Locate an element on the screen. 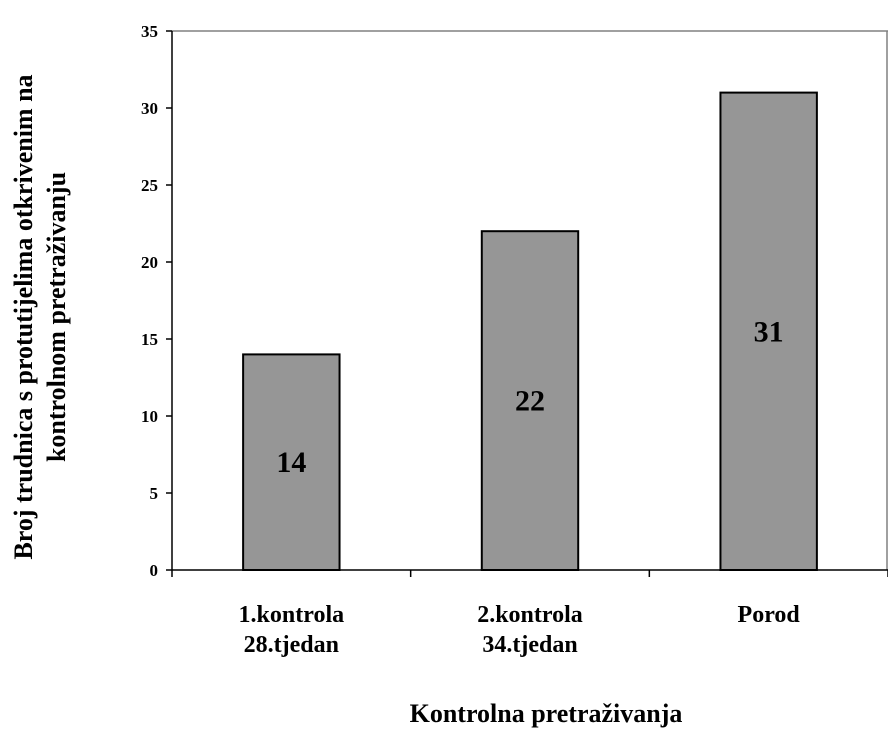  y-tick-label: 5 is located at coordinates (154, 493).